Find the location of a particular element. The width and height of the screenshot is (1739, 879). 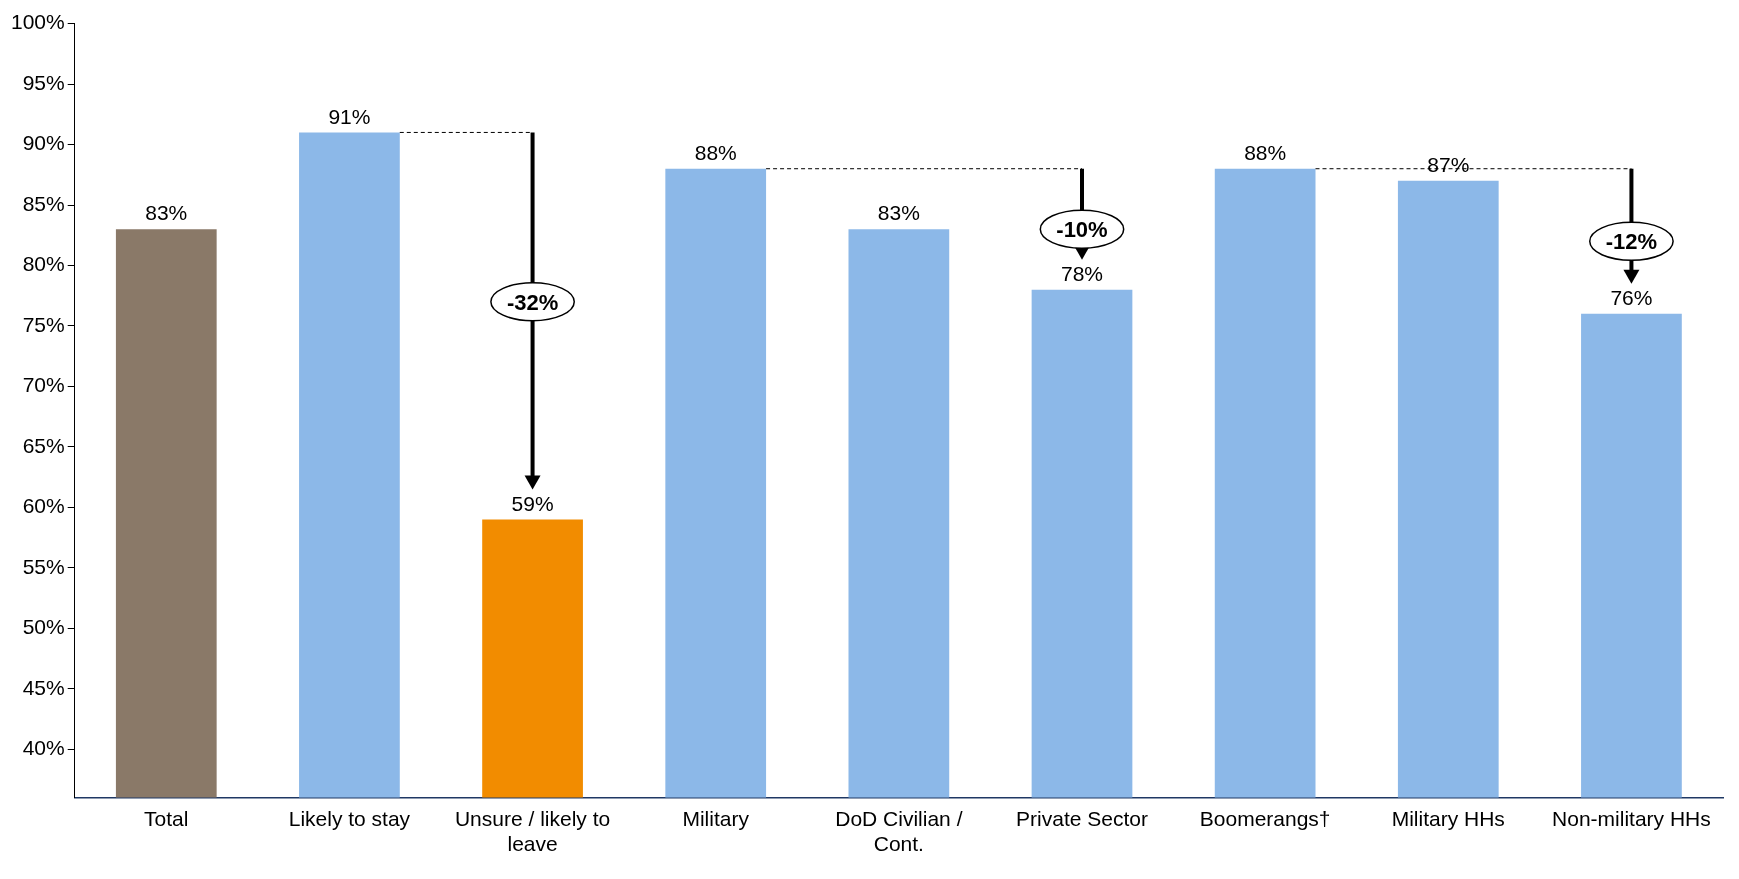

x-tick-label: Total is located at coordinates (166, 818).